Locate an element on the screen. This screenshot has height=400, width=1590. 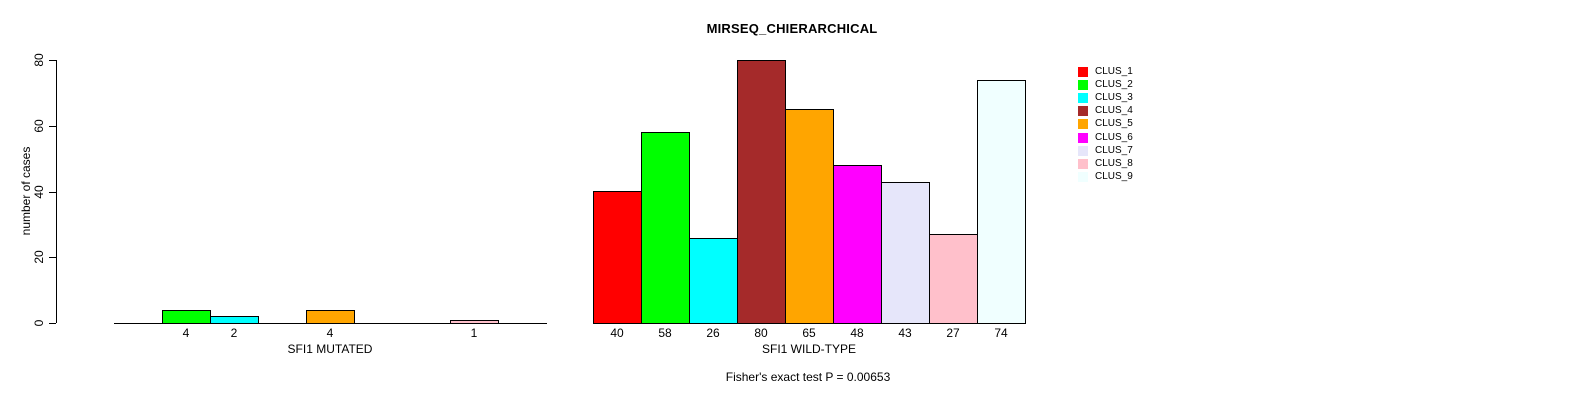
y-axis-line is located at coordinates (56, 191).